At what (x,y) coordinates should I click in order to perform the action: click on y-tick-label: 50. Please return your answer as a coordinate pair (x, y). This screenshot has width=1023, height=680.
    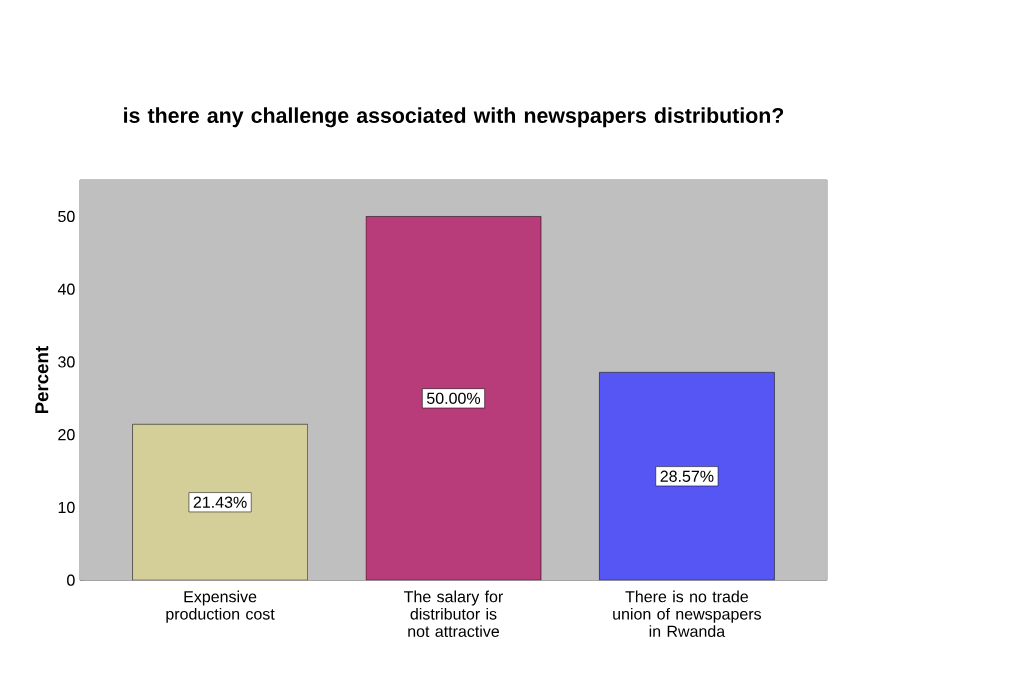
    Looking at the image, I should click on (66, 216).